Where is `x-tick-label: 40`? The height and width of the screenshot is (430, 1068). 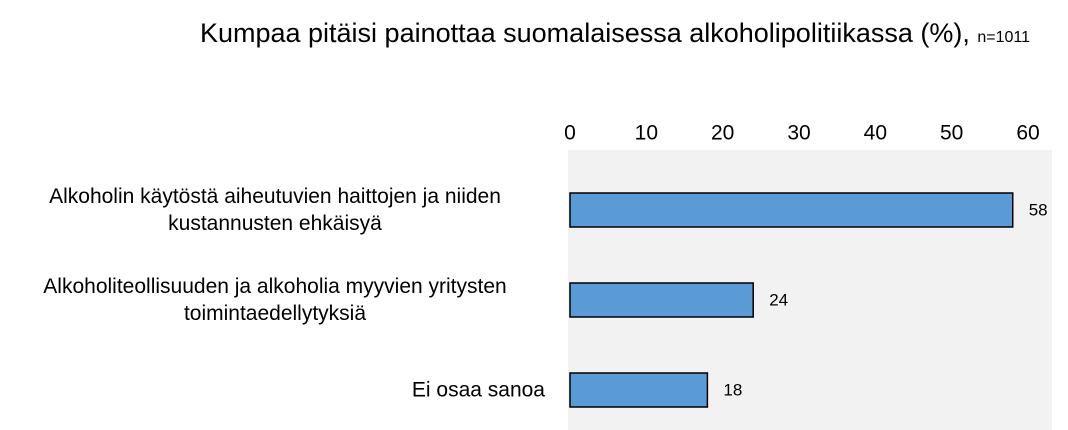 x-tick-label: 40 is located at coordinates (875, 133).